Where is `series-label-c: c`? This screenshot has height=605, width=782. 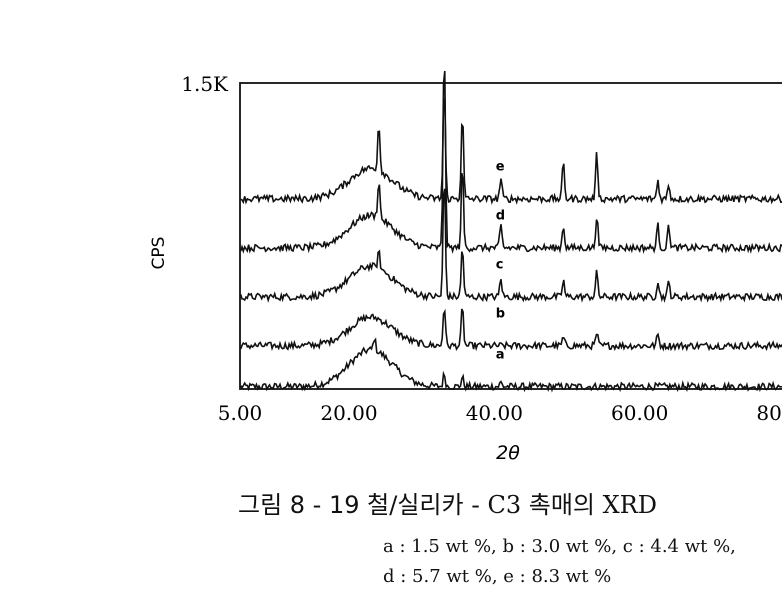 series-label-c: c is located at coordinates (500, 265).